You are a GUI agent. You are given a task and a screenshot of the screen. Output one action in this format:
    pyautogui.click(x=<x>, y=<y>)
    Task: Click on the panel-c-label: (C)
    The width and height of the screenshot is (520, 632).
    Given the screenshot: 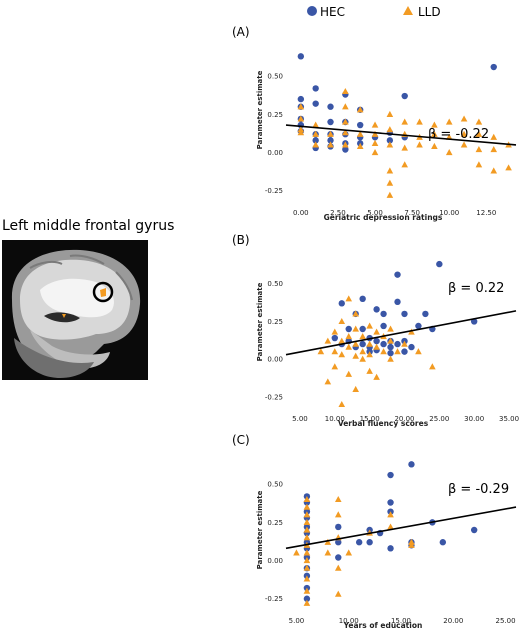 What is the action you would take?
    pyautogui.click(x=241, y=440)
    